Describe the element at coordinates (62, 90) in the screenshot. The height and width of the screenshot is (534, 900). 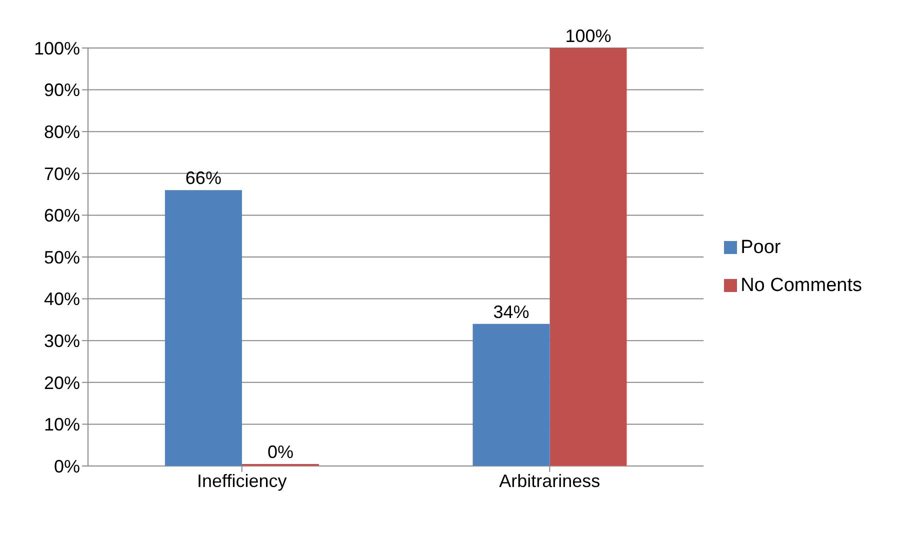
I see `y-tick-label: 90%` at that location.